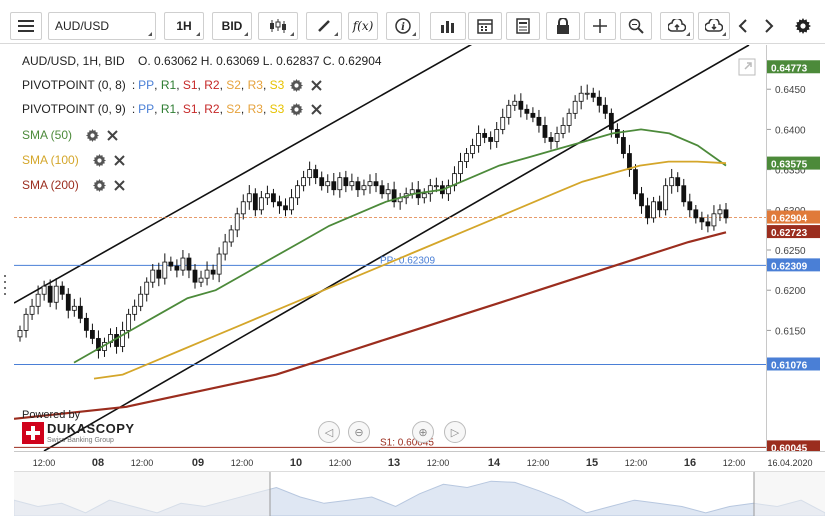  I want to click on sma-50-settings-icon, so click(93, 135).